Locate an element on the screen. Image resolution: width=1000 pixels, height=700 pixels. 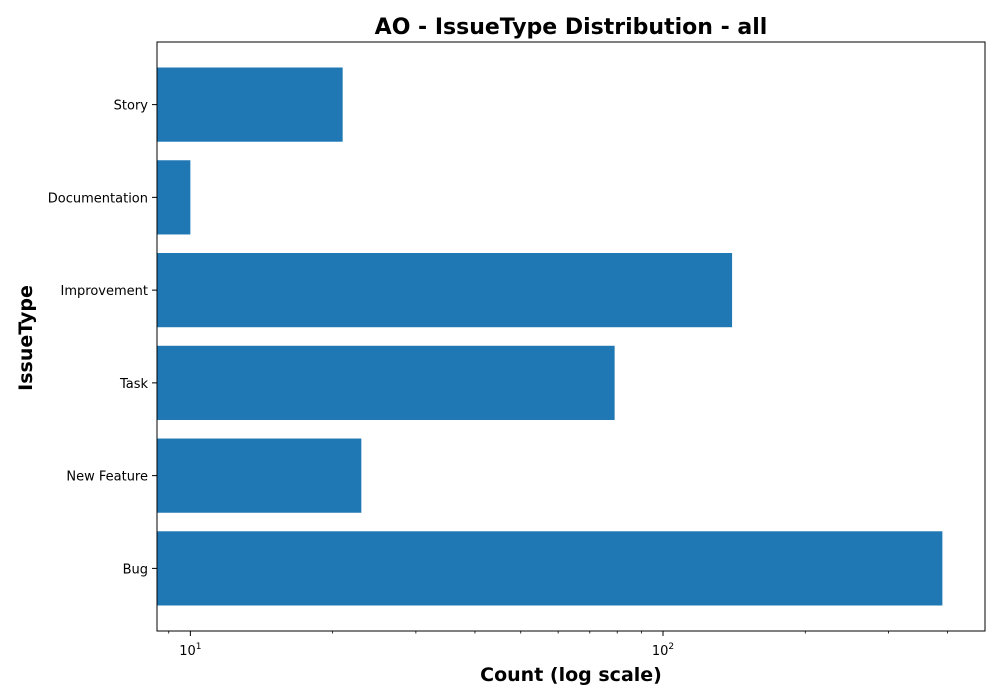
y-tick-label: Bug is located at coordinates (135, 569).